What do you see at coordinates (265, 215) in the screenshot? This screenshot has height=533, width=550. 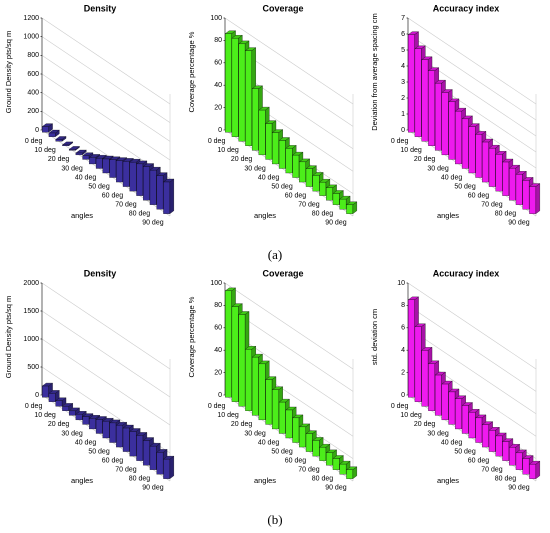 I see `x-axis-label: angles` at bounding box center [265, 215].